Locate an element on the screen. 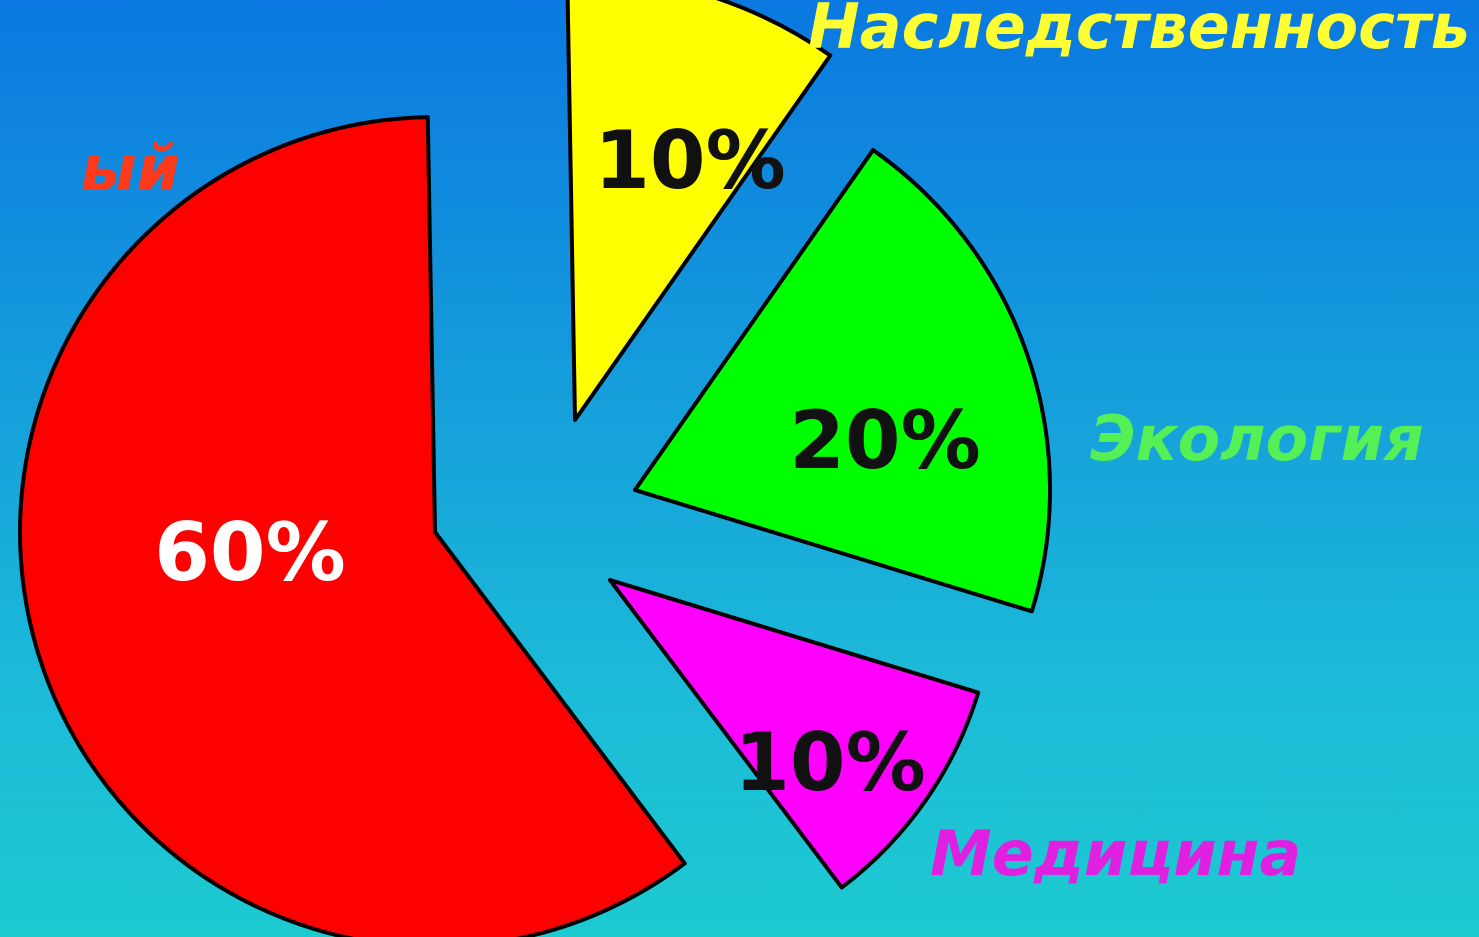 The image size is (1479, 937). category-label-ecology: Экология is located at coordinates (1257, 438).